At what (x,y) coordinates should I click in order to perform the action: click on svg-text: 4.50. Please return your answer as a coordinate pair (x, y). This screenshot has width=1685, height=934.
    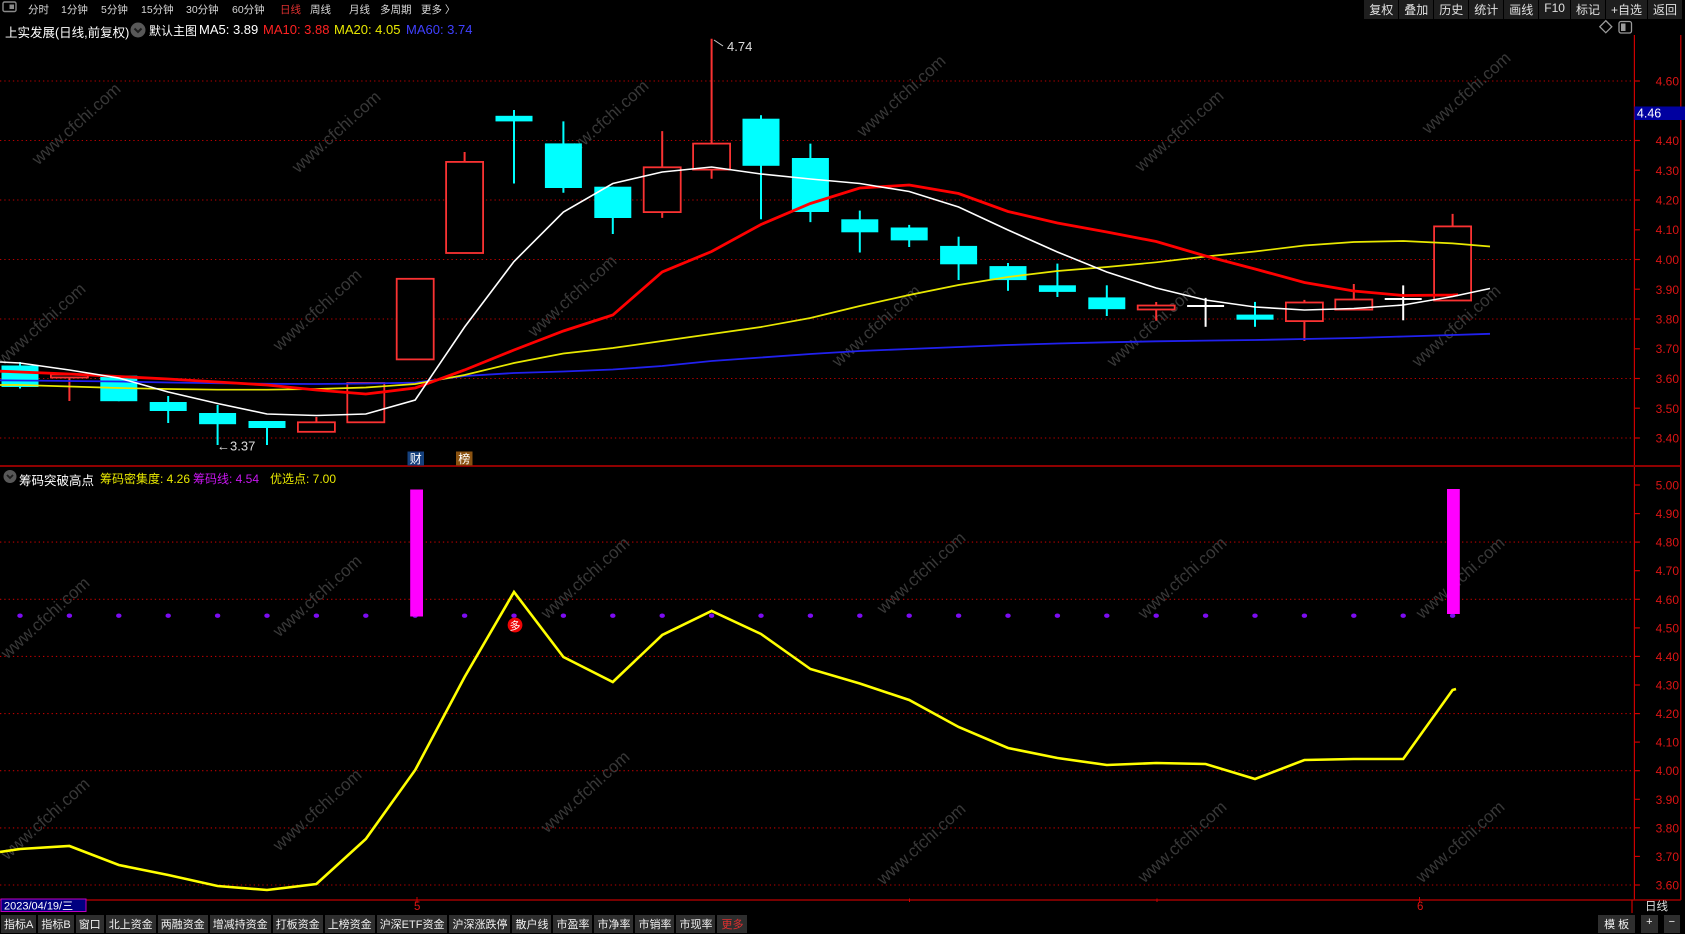
    Looking at the image, I should click on (1668, 628).